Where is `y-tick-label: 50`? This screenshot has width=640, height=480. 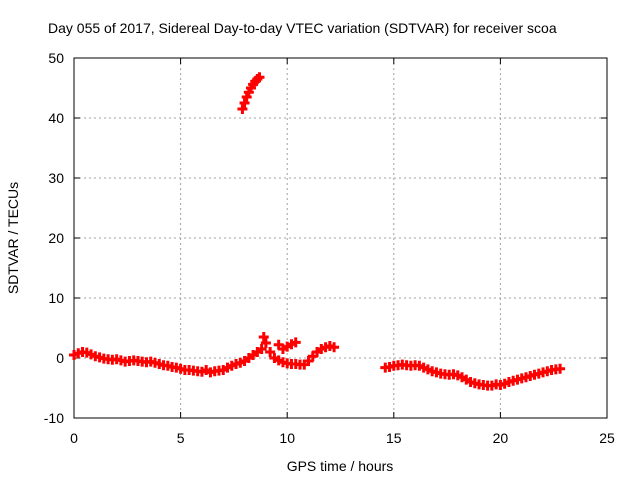
y-tick-label: 50 is located at coordinates (56, 58).